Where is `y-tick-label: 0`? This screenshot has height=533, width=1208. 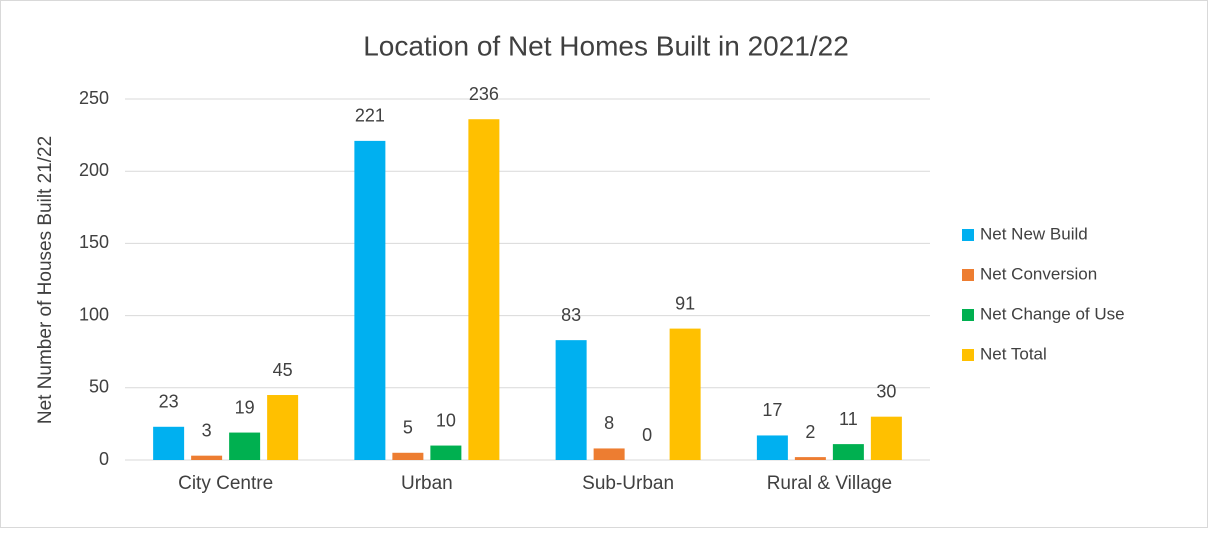
y-tick-label: 0 is located at coordinates (104, 459).